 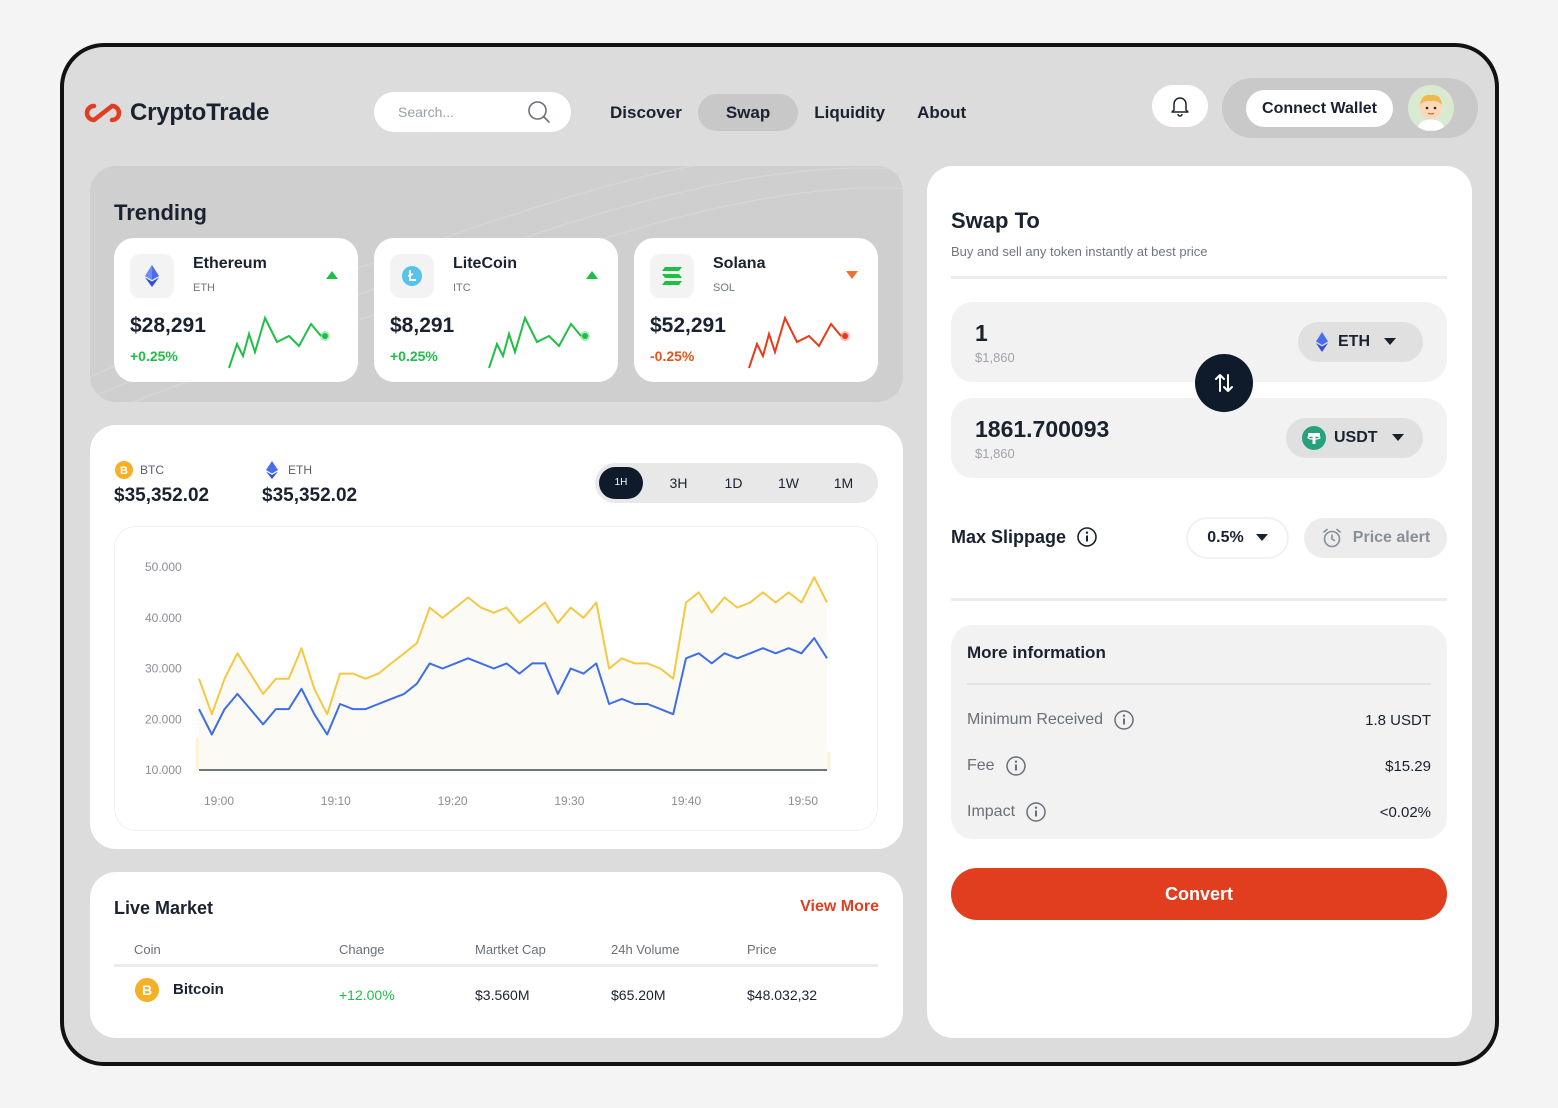 What do you see at coordinates (176, 113) in the screenshot?
I see `logo: CryptoTrade` at bounding box center [176, 113].